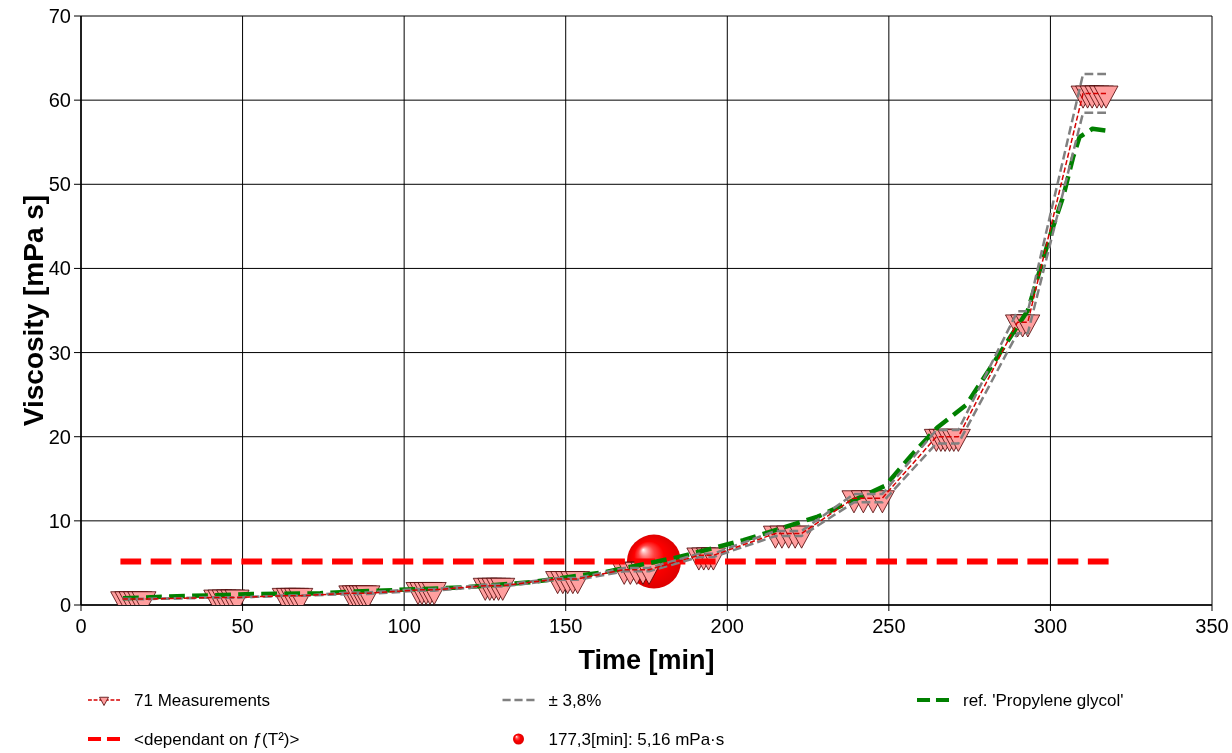  What do you see at coordinates (59, 436) in the screenshot?
I see `y-tick-label: 20` at bounding box center [59, 436].